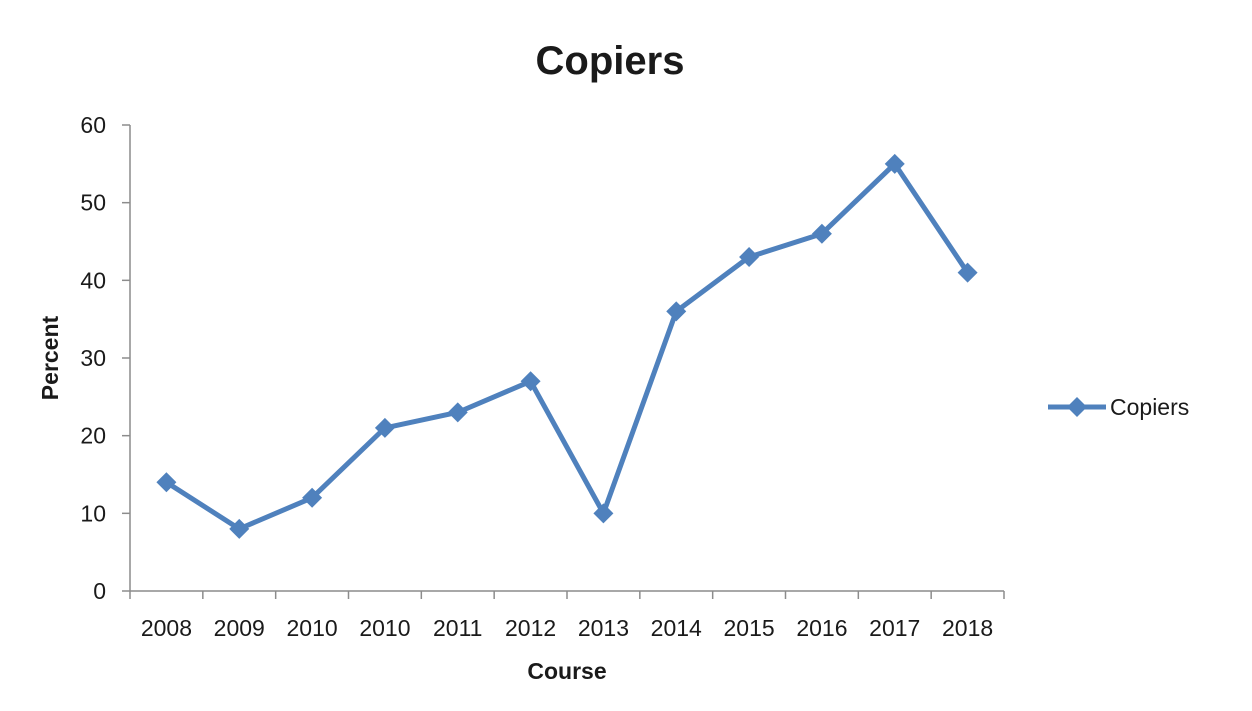 Image resolution: width=1252 pixels, height=711 pixels. I want to click on y-tick-label: 30, so click(93, 358).